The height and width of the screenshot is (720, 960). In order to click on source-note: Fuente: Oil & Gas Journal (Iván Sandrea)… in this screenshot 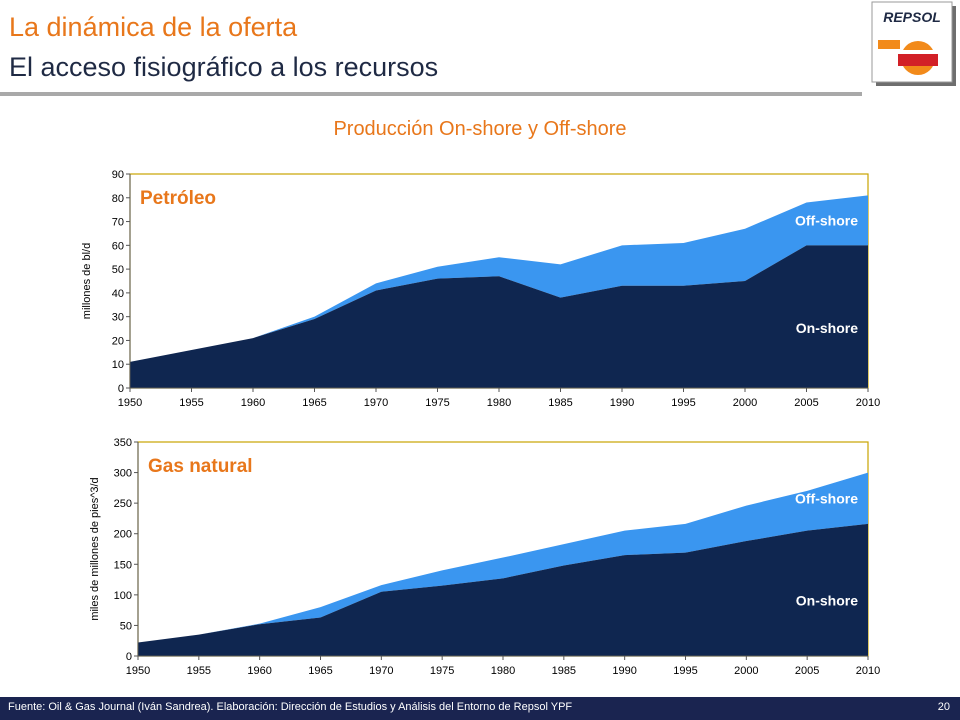, I will do `click(290, 707)`.